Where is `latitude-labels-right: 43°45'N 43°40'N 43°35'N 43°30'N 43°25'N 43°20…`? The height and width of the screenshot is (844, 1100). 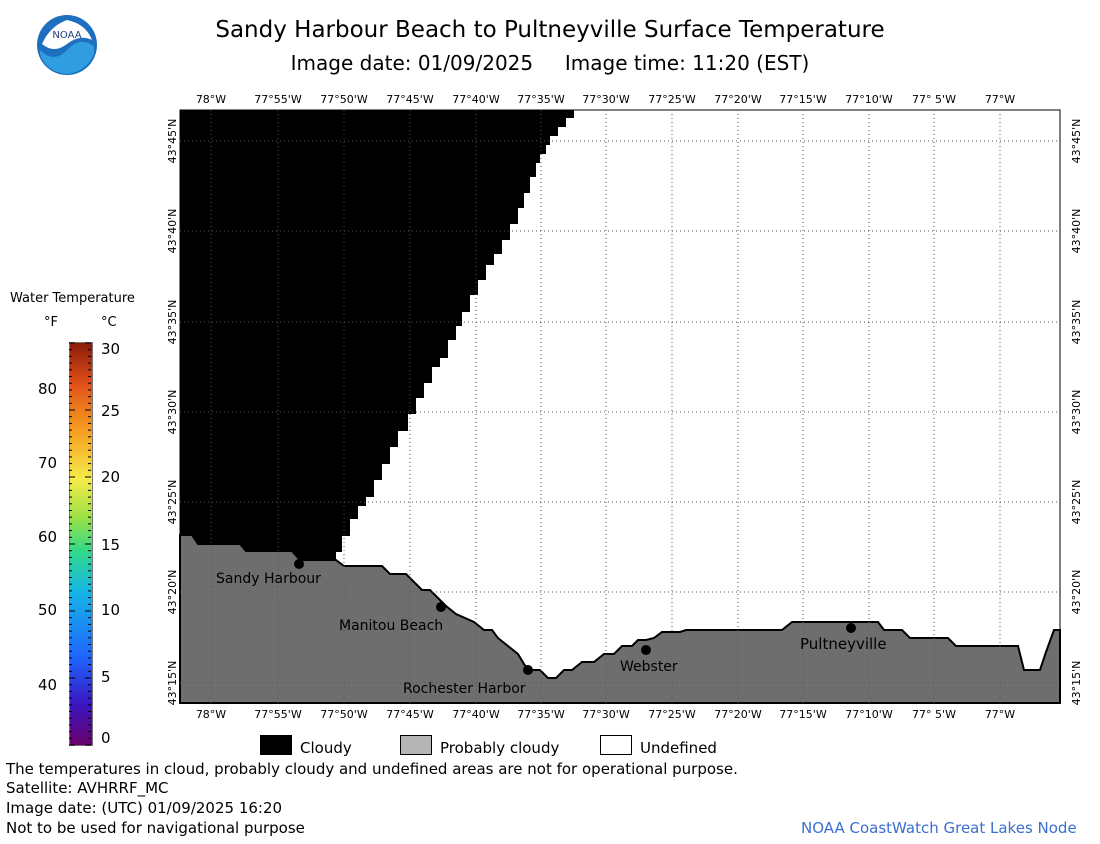 latitude-labels-right: 43°45'N 43°40'N 43°35'N 43°30'N 43°25'N 43°20… is located at coordinates (1076, 412).